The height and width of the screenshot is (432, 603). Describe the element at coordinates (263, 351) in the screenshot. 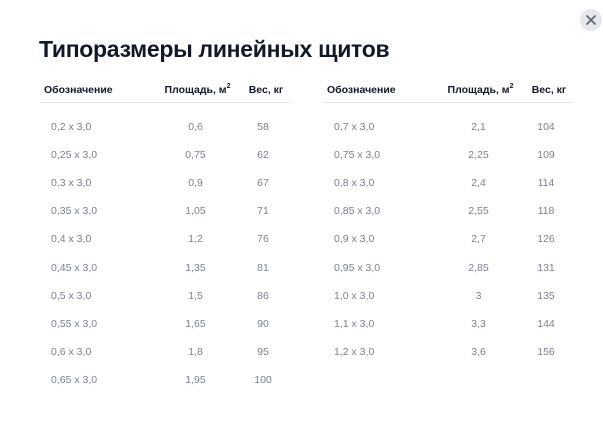

I see `cell-weight: 95` at that location.